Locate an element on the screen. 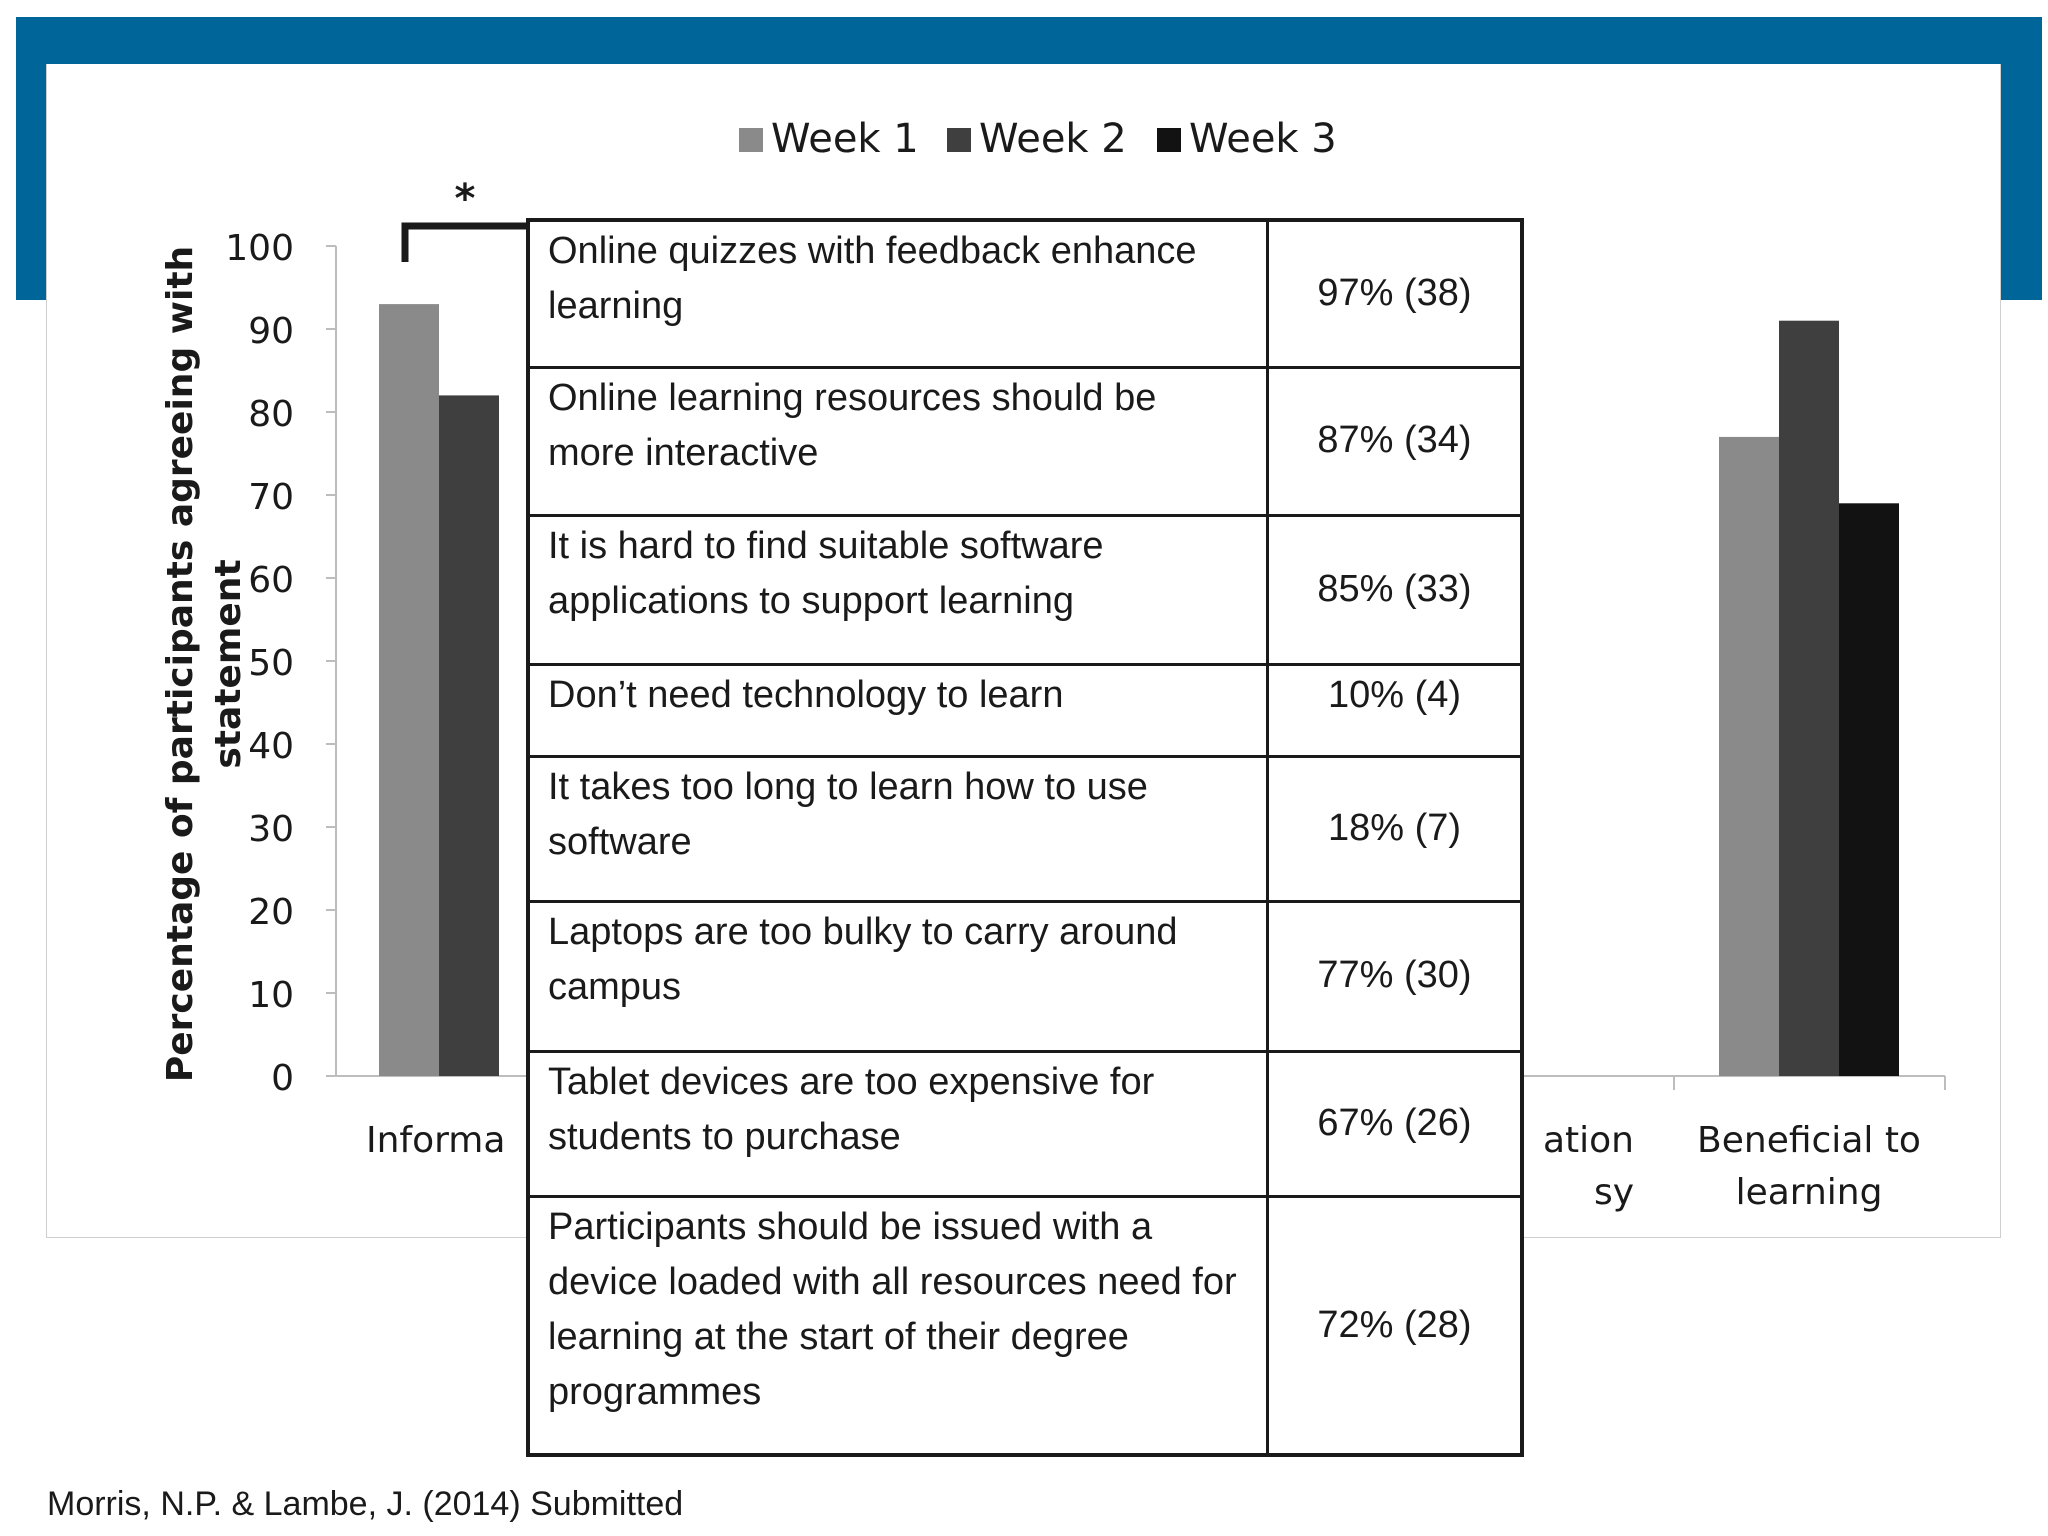 This screenshot has width=2048, height=1536. y-axis-title: statement is located at coordinates (228, 663).